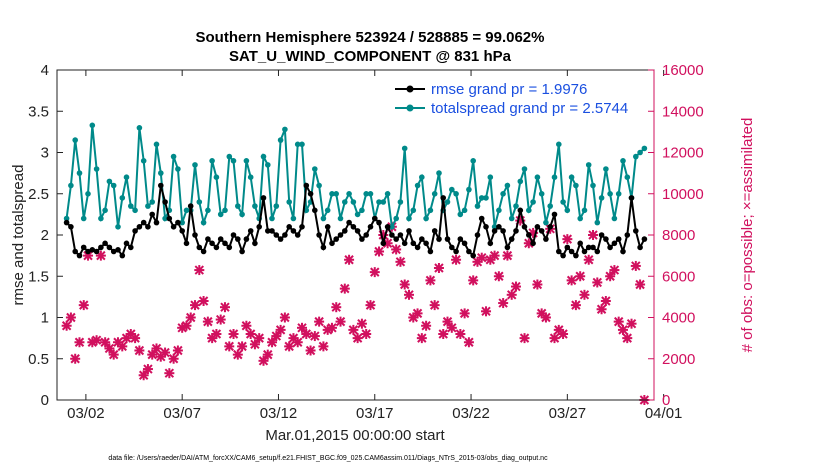  I want to click on y-right-tick-label: 0, so click(666, 400).